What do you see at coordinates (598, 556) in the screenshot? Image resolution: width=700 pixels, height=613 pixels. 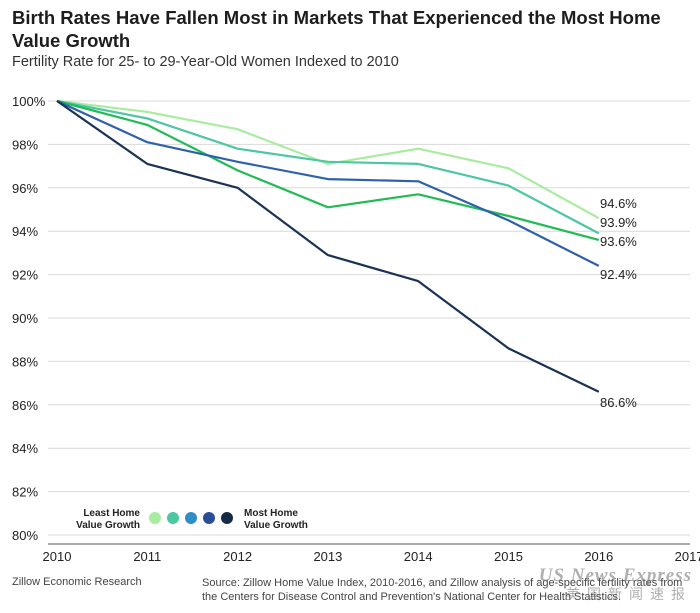 I see `x-tick-label: 2016` at bounding box center [598, 556].